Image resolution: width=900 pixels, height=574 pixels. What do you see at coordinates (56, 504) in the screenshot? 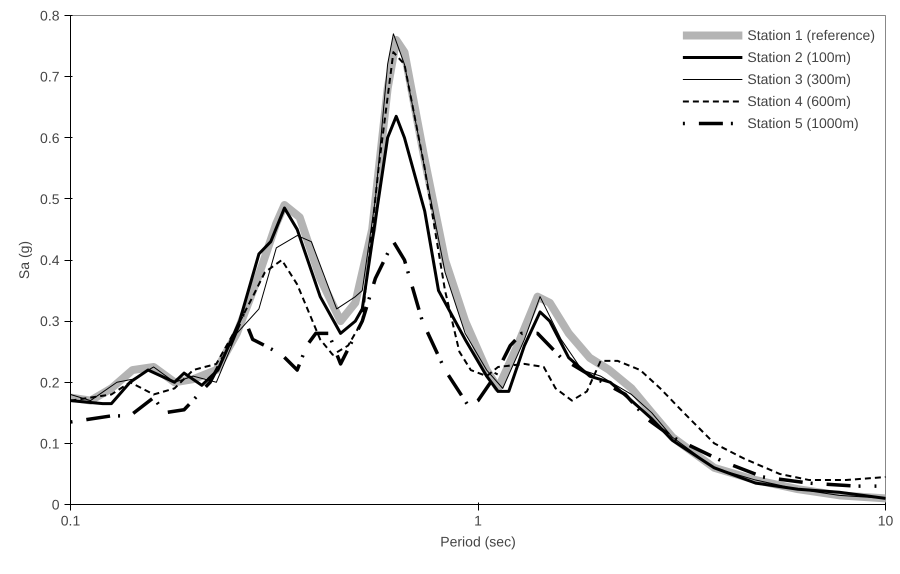
I see `y-tick-label: 0` at bounding box center [56, 504].